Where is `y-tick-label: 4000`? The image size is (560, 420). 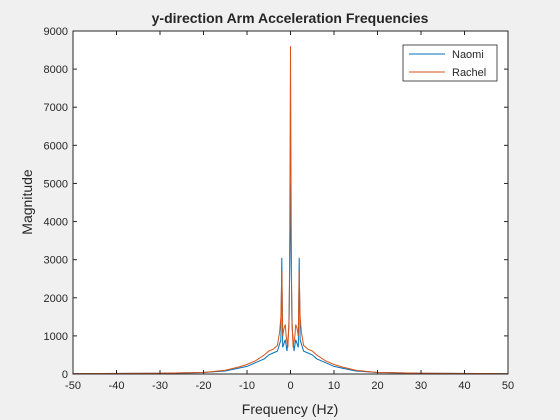 y-tick-label: 4000 is located at coordinates (56, 223).